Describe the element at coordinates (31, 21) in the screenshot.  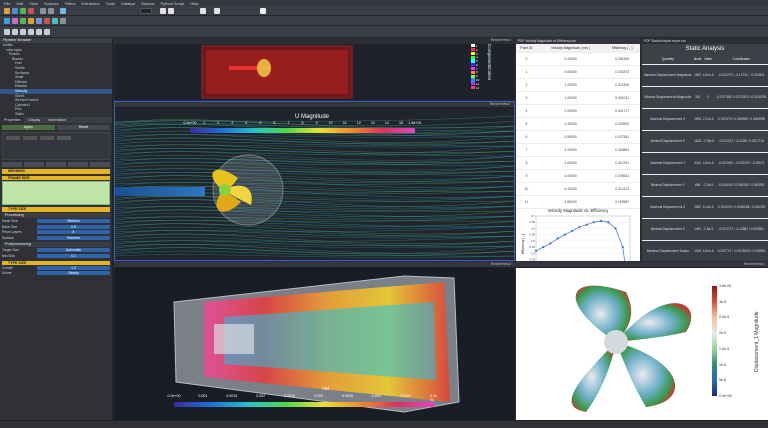
I see `slice-icon` at that location.